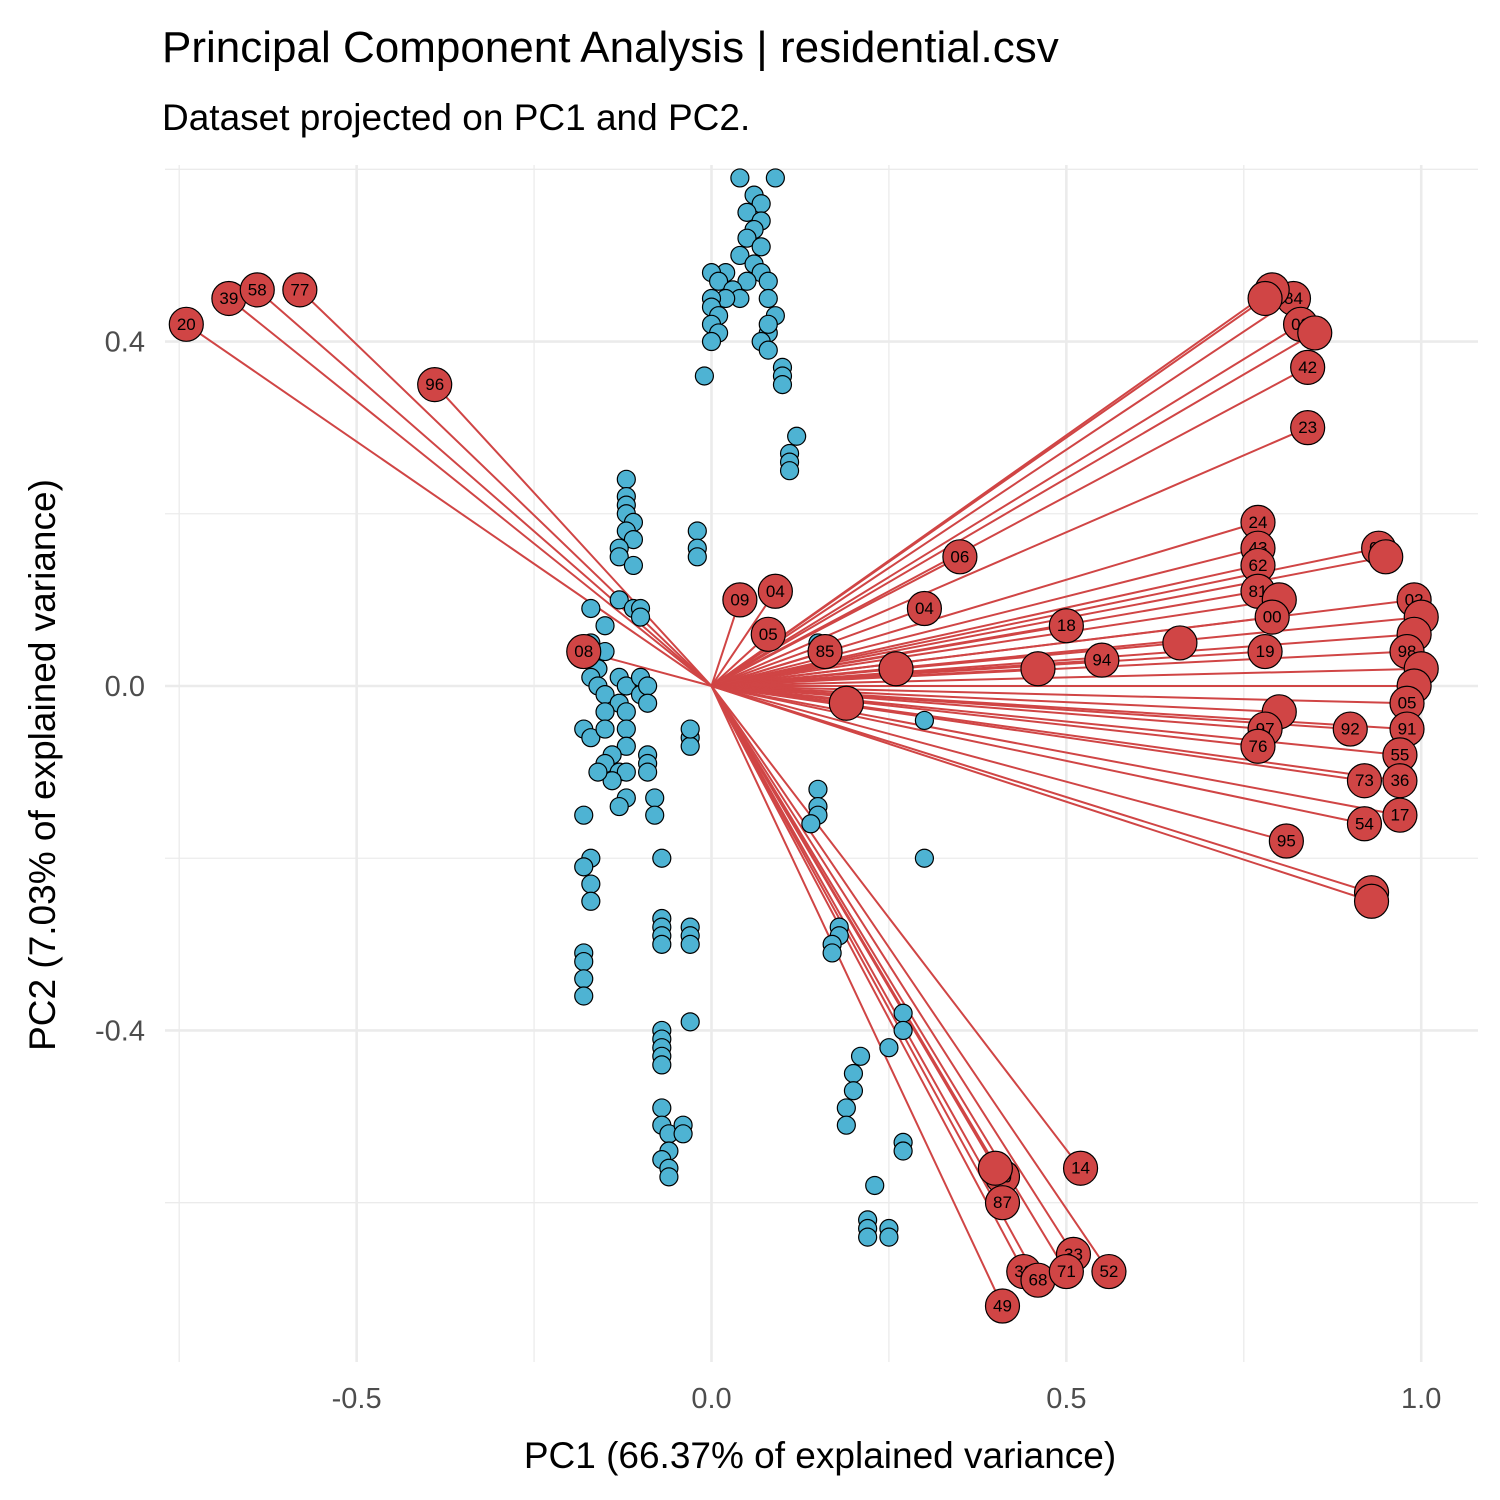 Image resolution: width=1500 pixels, height=1500 pixels. I want to click on loading-label: 00, so click(1272, 617).